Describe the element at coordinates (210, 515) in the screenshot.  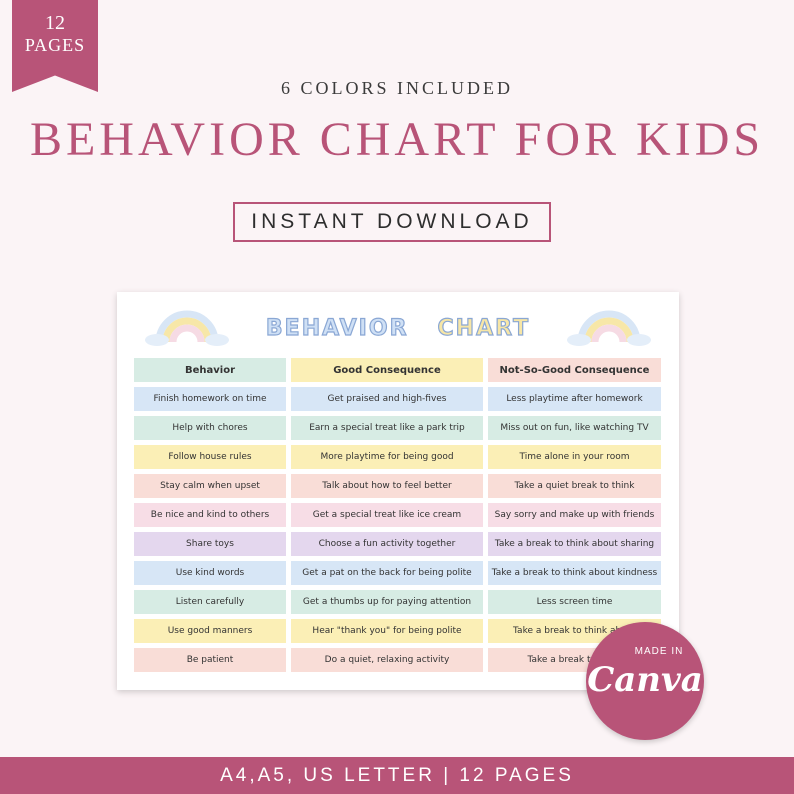
I see `table-cell: Be nice and kind to others` at that location.